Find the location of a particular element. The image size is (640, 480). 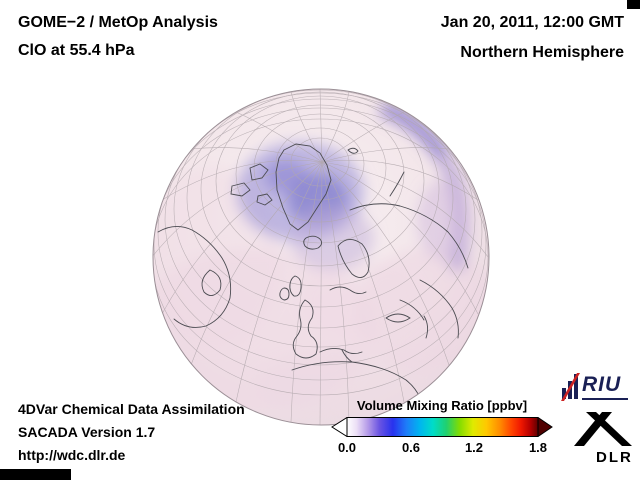

colorbar-tick-1: 0.6 is located at coordinates (411, 447).